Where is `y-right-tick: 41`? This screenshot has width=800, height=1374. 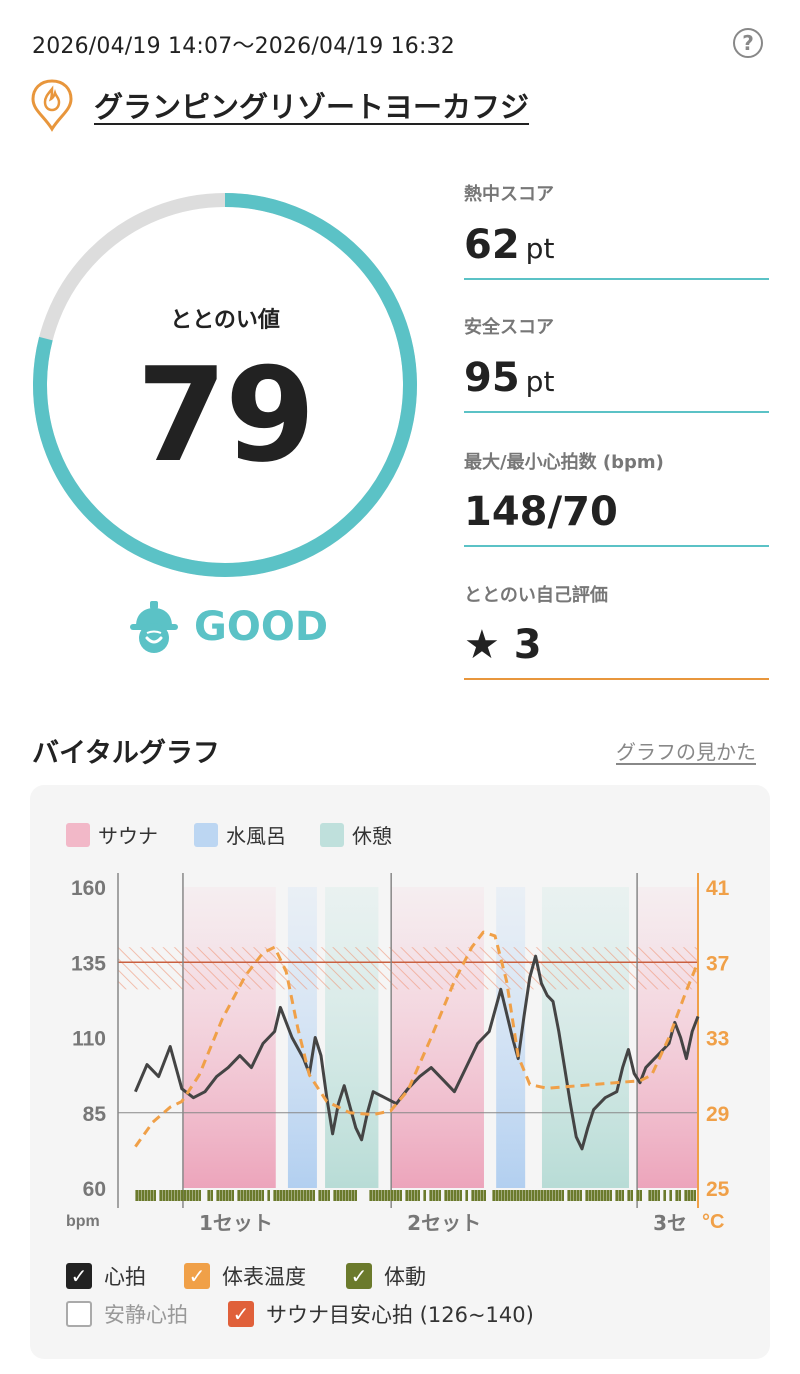
y-right-tick: 41 is located at coordinates (718, 888).